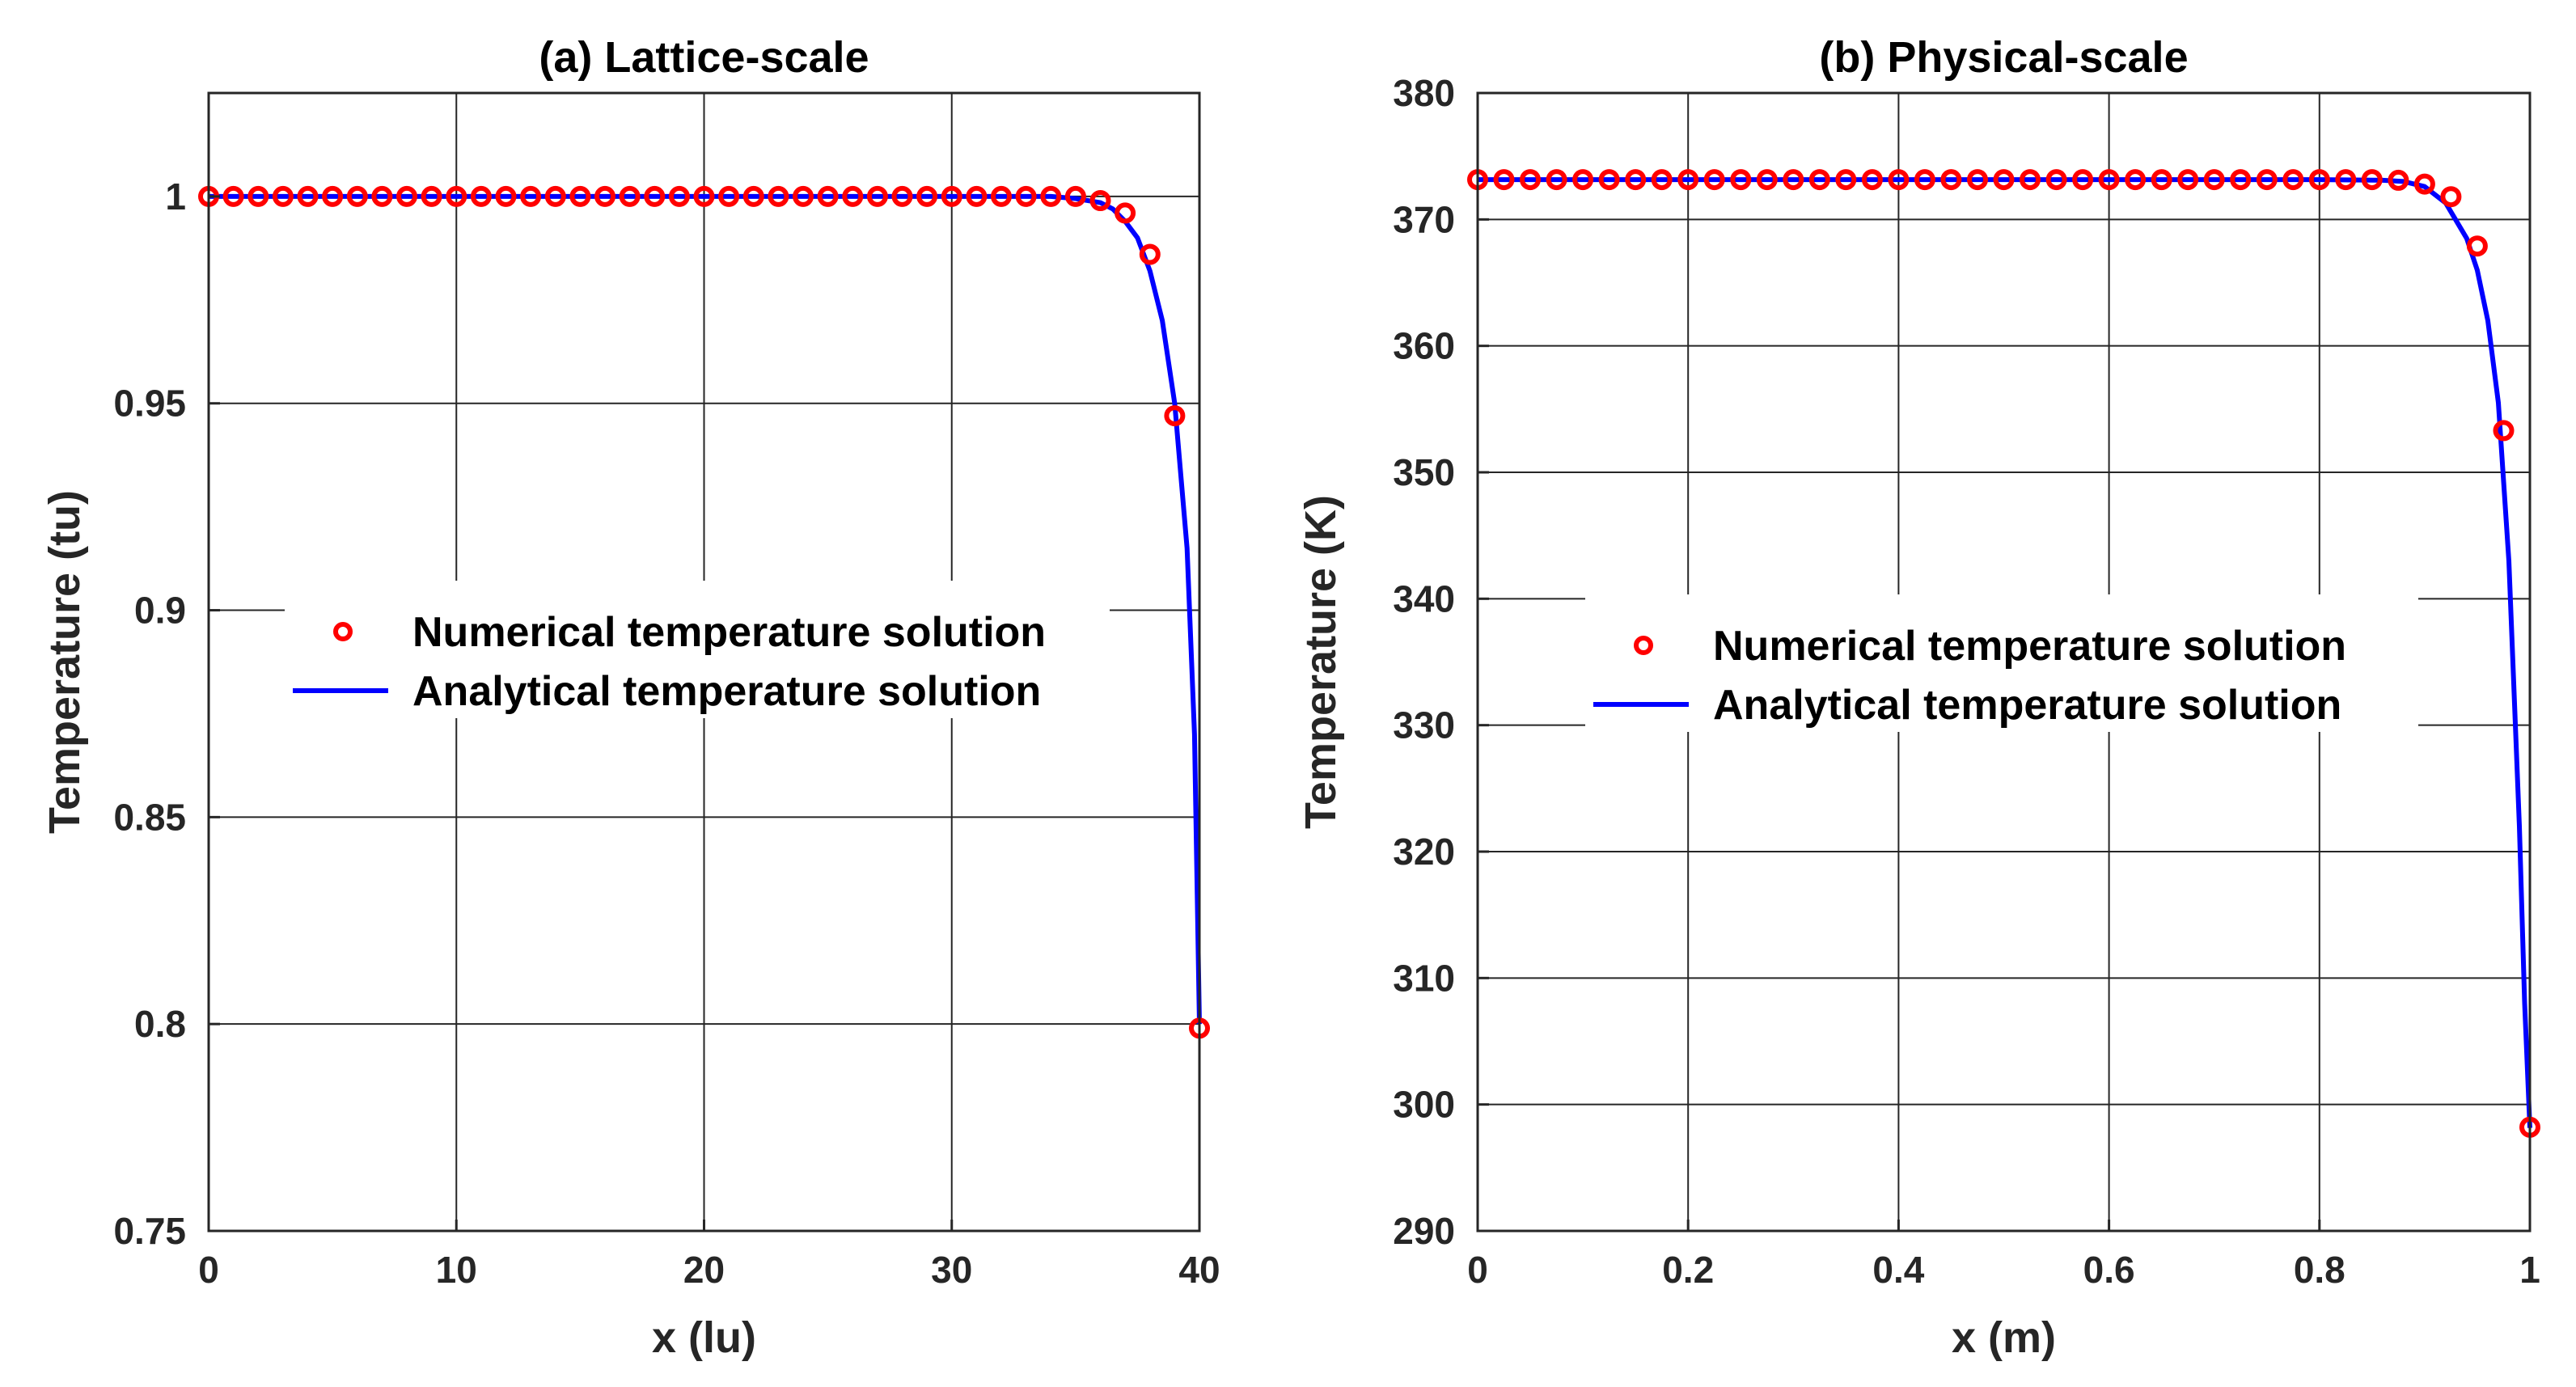 This screenshot has width=2576, height=1387. Describe the element at coordinates (1688, 1270) in the screenshot. I see `x-tick-label: 0.2` at that location.